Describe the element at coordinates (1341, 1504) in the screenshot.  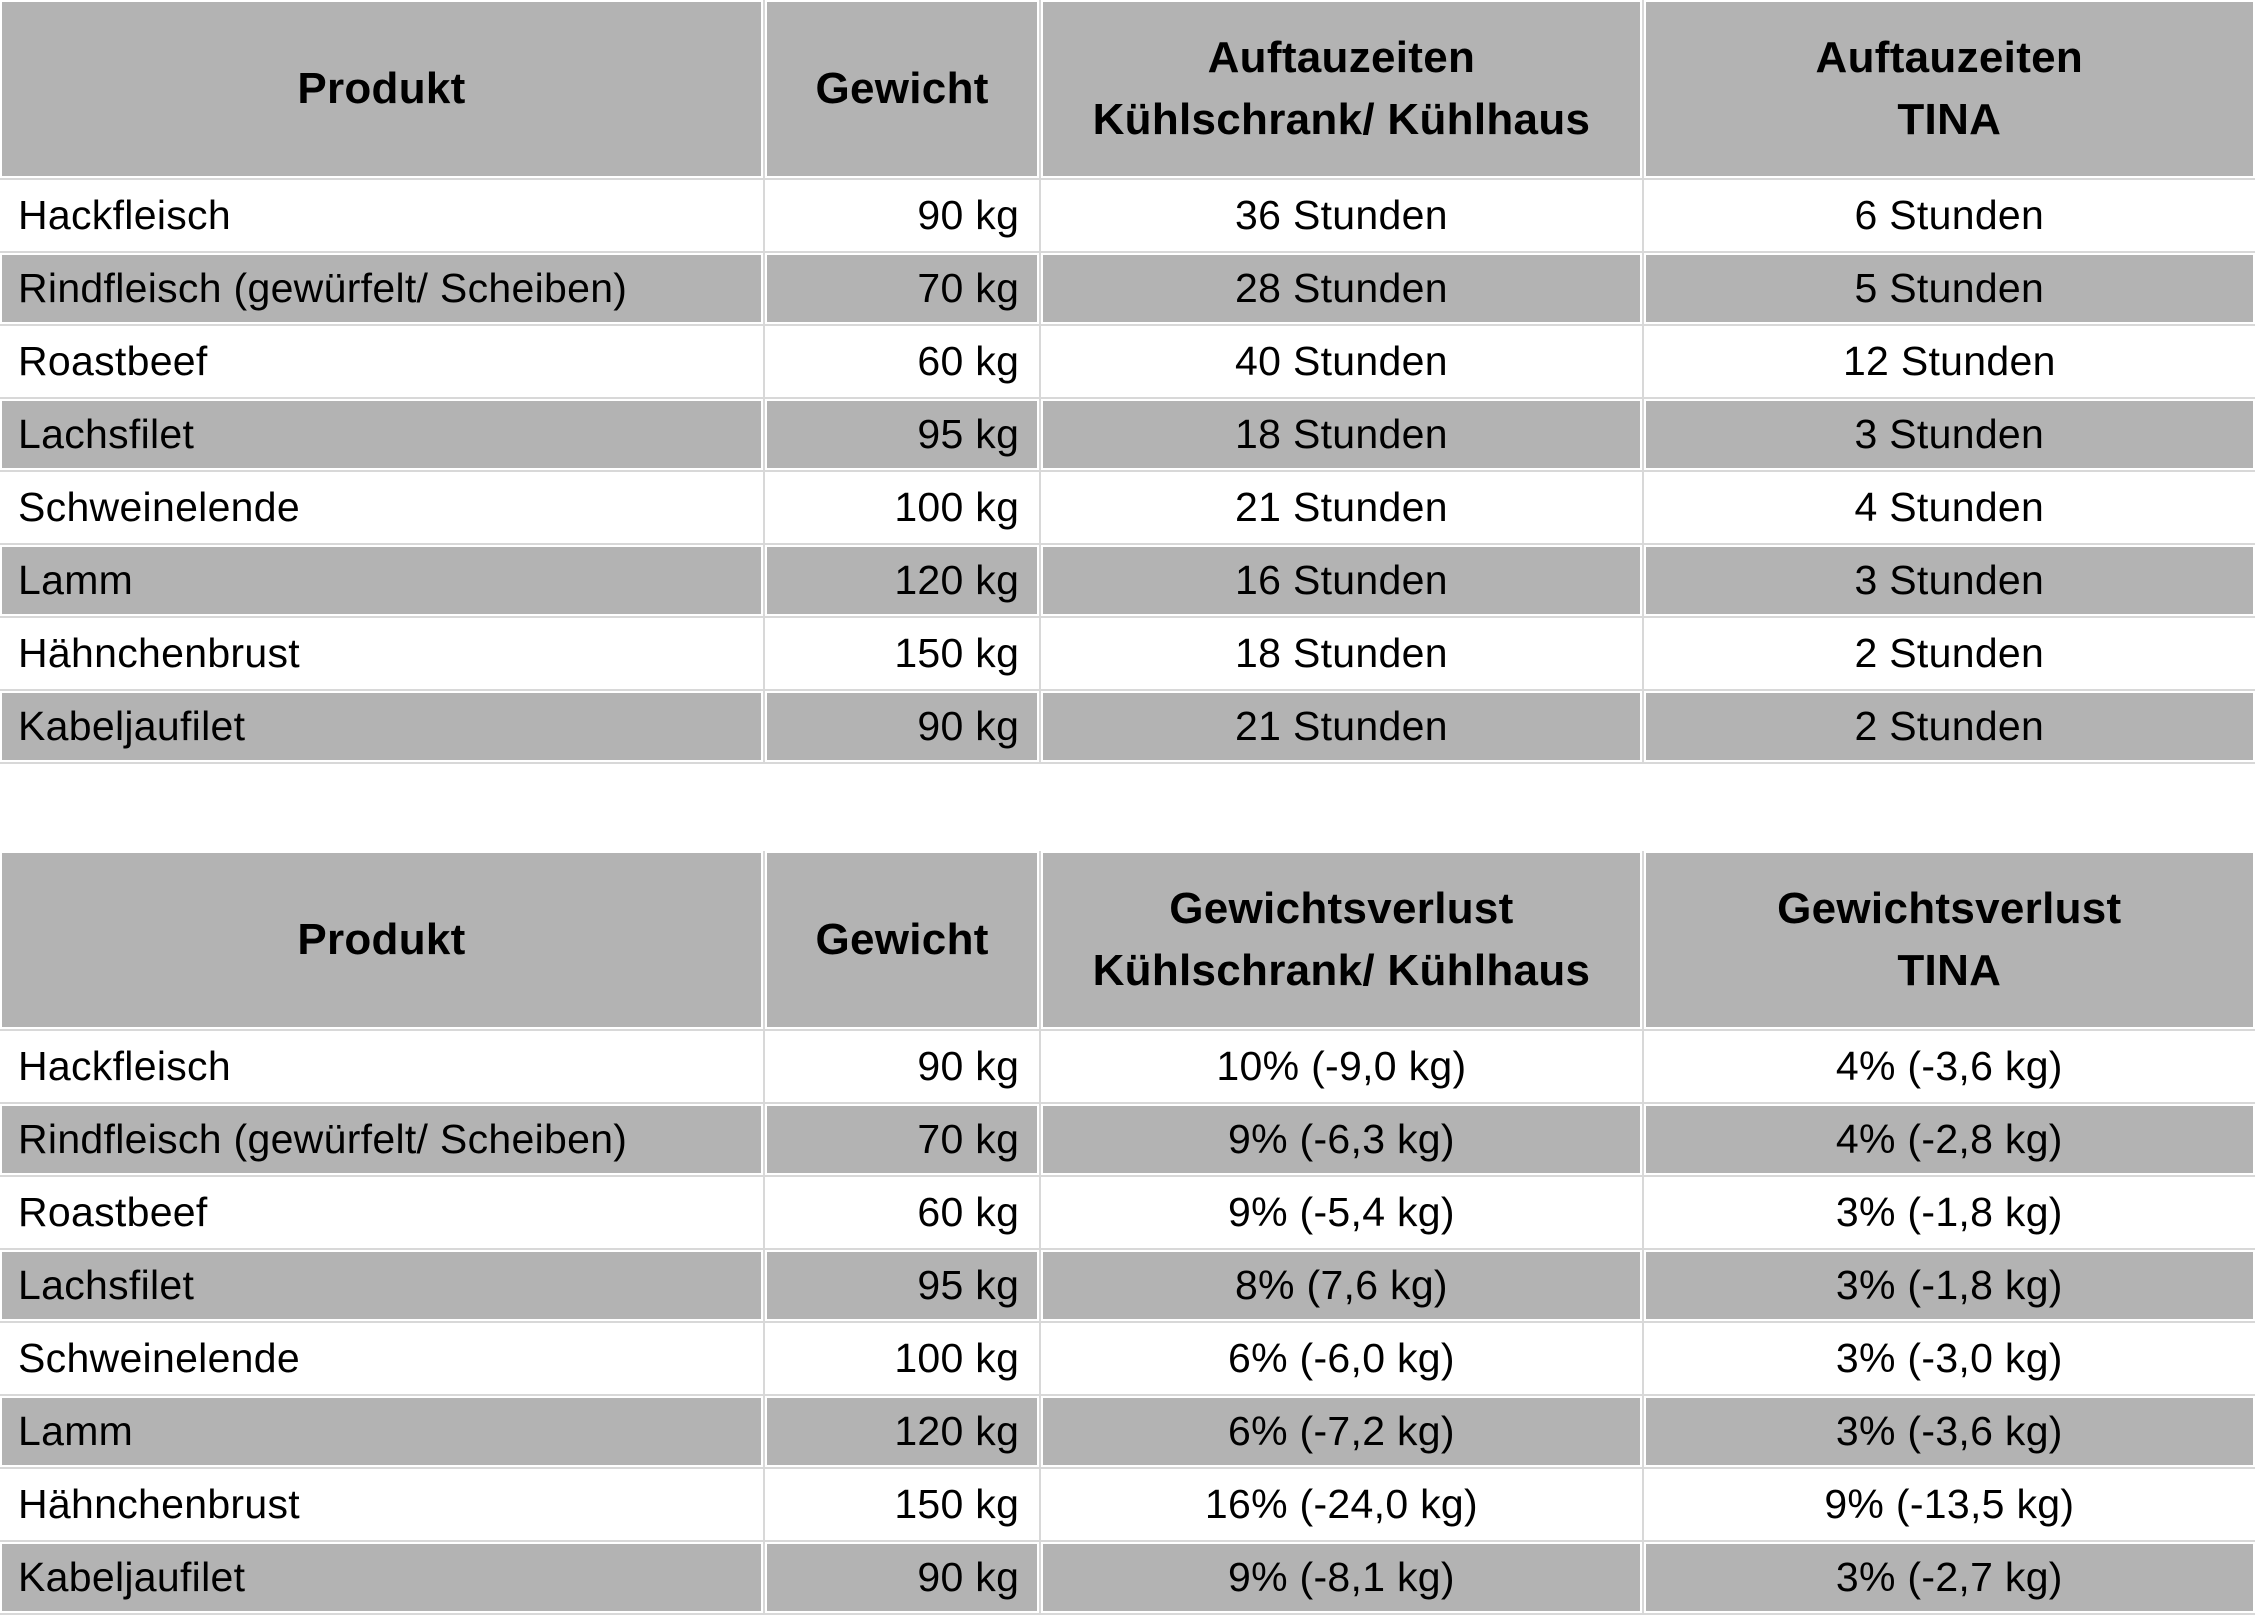
I see `fridge-loss-cell: 16% (-24,0 kg)` at that location.